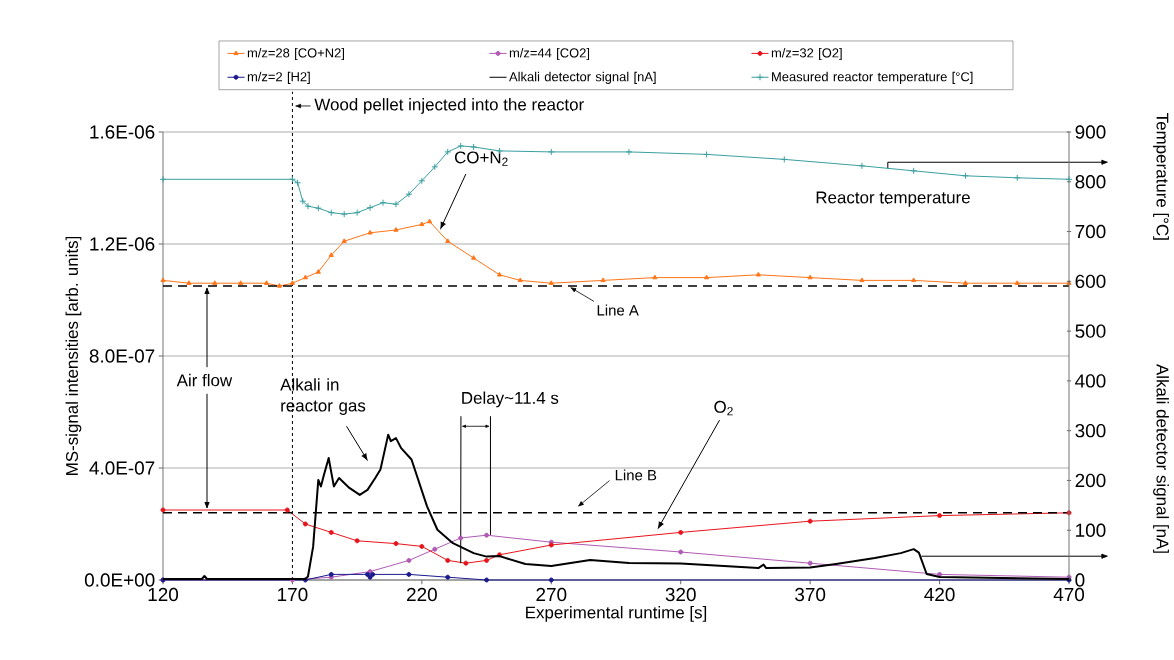 The height and width of the screenshot is (660, 1174). I want to click on y2-tick-label: 600, so click(1090, 281).